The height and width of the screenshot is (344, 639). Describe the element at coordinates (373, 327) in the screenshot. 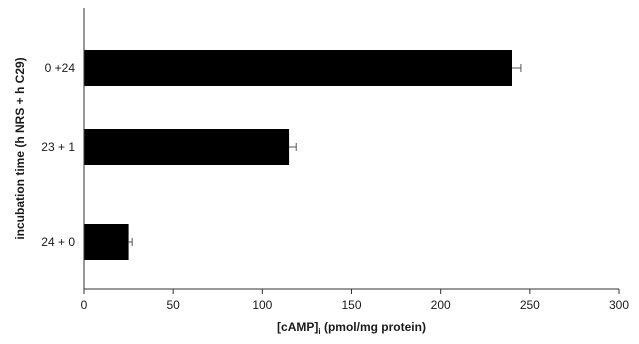

I see `x-axis-title-rest: (pmol/mg protein)` at that location.